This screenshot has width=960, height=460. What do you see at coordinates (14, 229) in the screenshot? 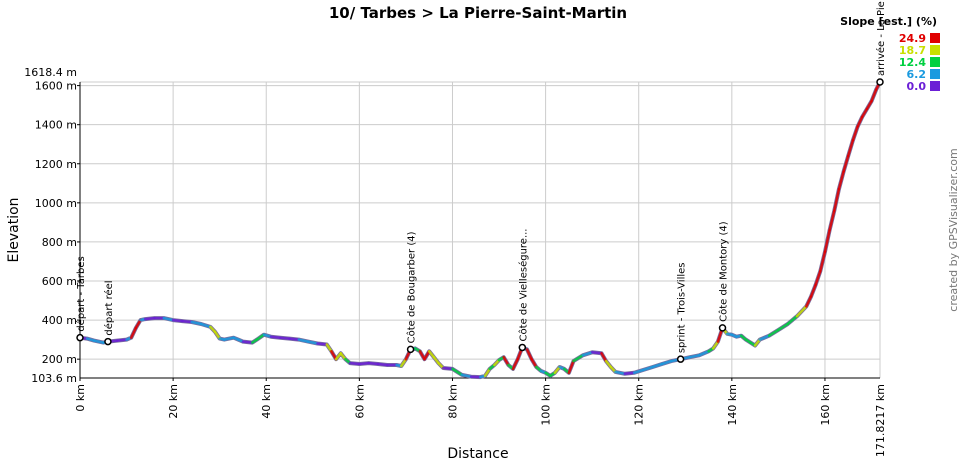
I see `y-axis-label: Elevation` at bounding box center [14, 229].